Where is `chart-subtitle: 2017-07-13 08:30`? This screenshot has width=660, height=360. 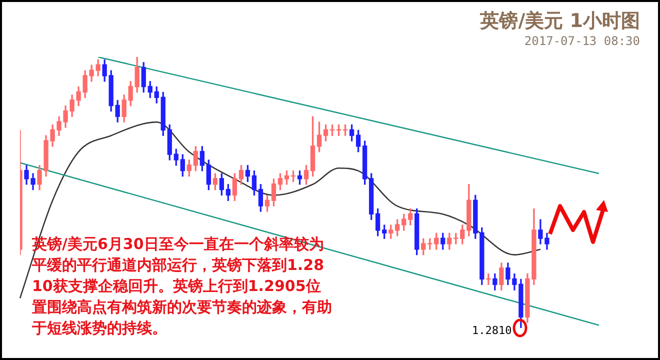
chart-subtitle: 2017-07-13 08:30 is located at coordinates (582, 41).